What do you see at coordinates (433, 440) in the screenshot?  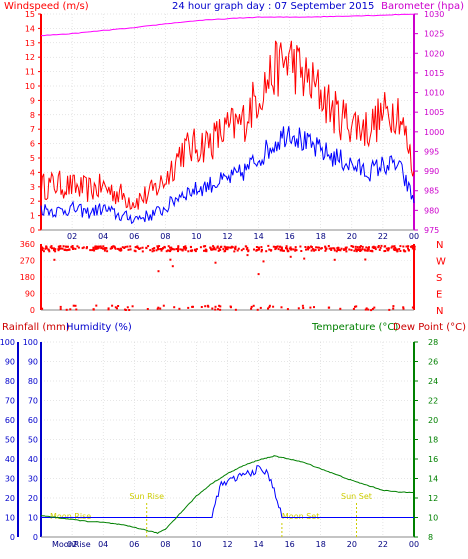 I see `temperature-tick-label: 18` at bounding box center [433, 440].